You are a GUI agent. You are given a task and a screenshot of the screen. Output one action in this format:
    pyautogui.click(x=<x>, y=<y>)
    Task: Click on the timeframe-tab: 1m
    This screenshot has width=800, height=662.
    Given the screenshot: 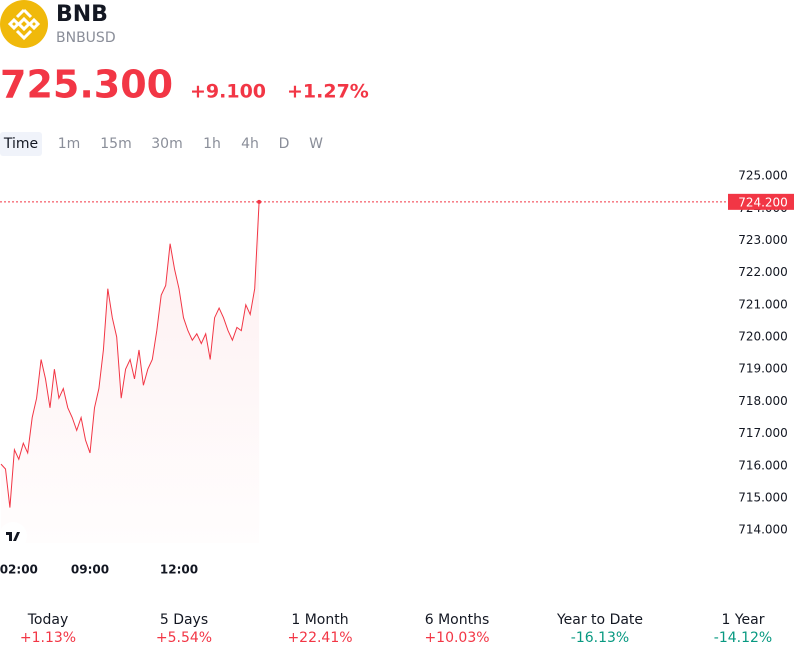 What is the action you would take?
    pyautogui.click(x=69, y=144)
    